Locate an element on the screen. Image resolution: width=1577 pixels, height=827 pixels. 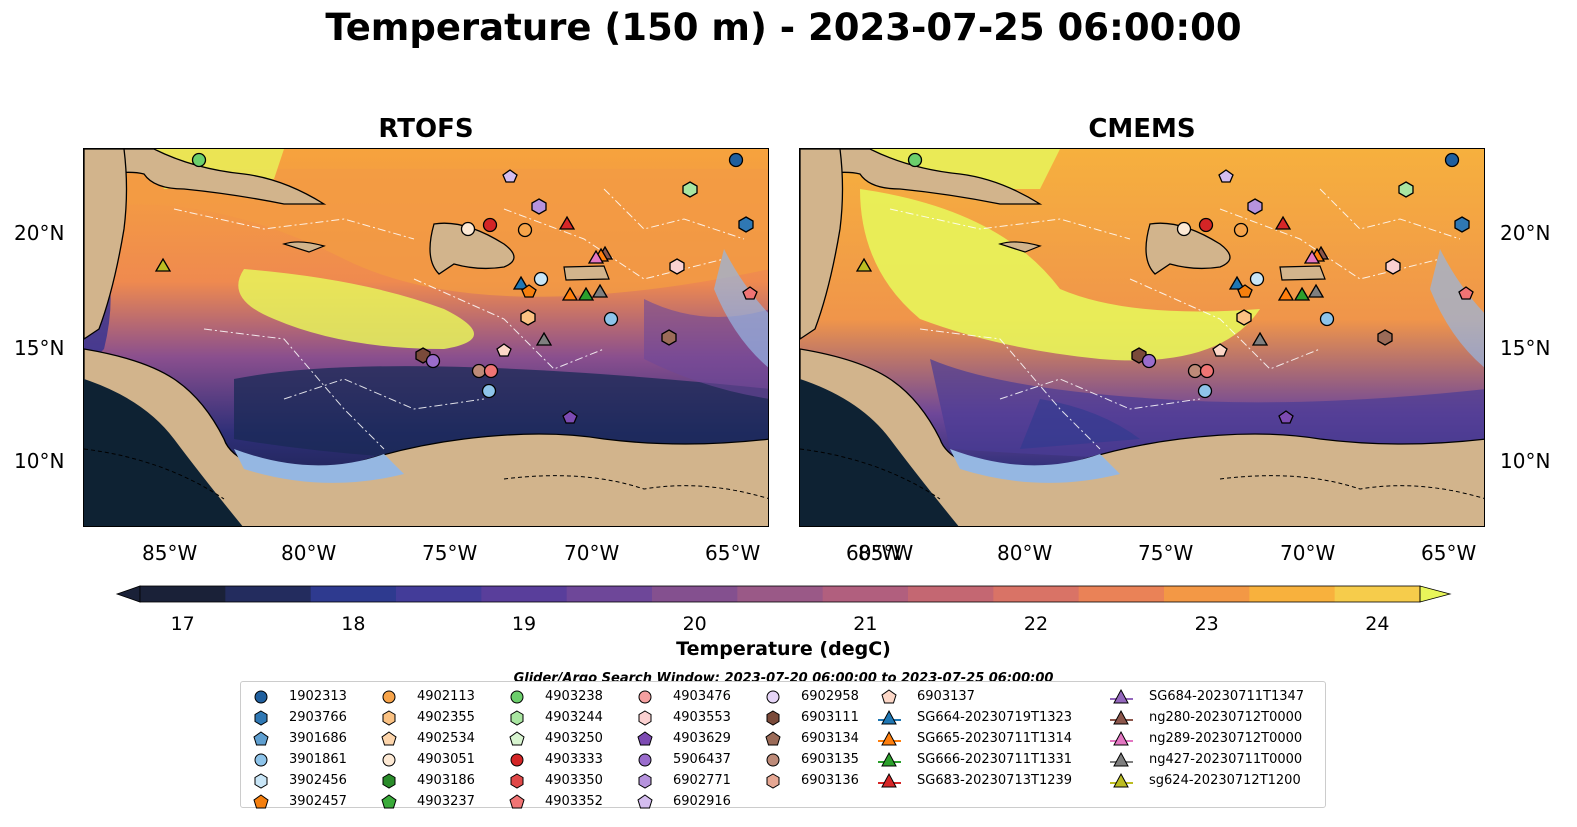
legend-item: 4903333 is located at coordinates (554, 759).